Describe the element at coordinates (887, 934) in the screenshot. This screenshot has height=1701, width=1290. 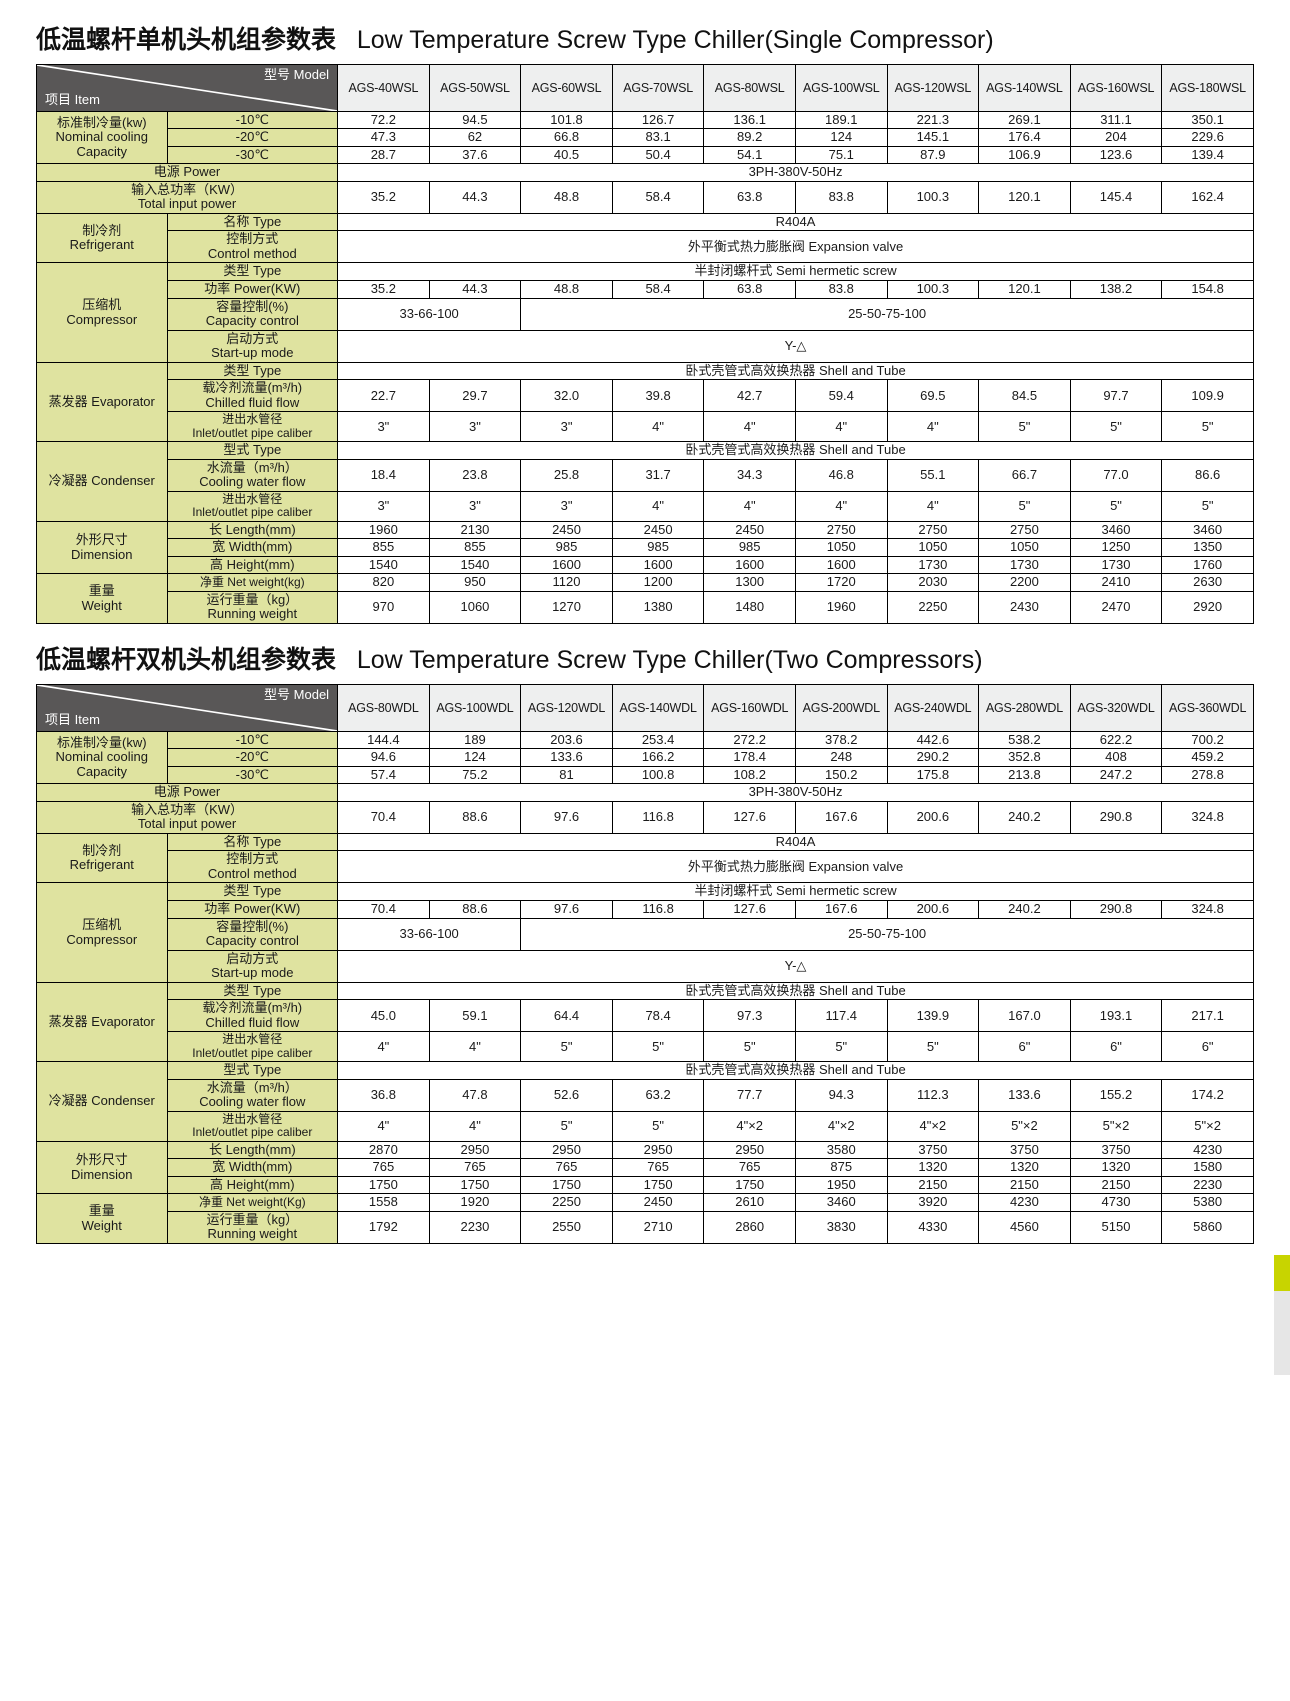
I see `capacity-control-value-b: 25-50-75-100` at that location.